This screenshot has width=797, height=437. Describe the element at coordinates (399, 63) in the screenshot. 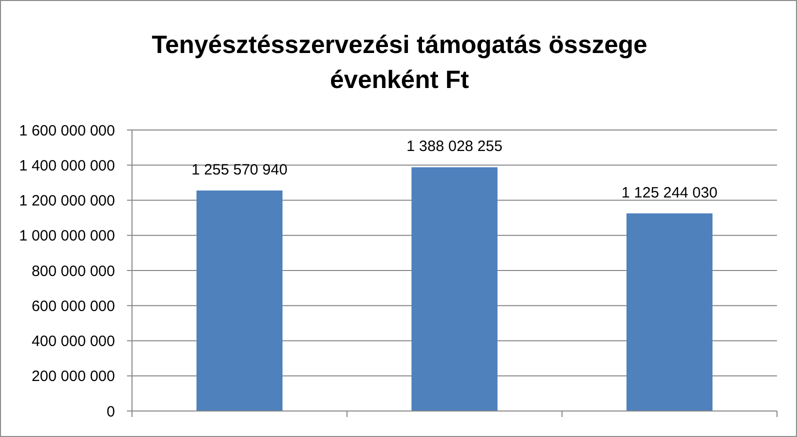

I see `chart-title: Tenyésztésszervezési támogatás összege évenként Ft` at that location.